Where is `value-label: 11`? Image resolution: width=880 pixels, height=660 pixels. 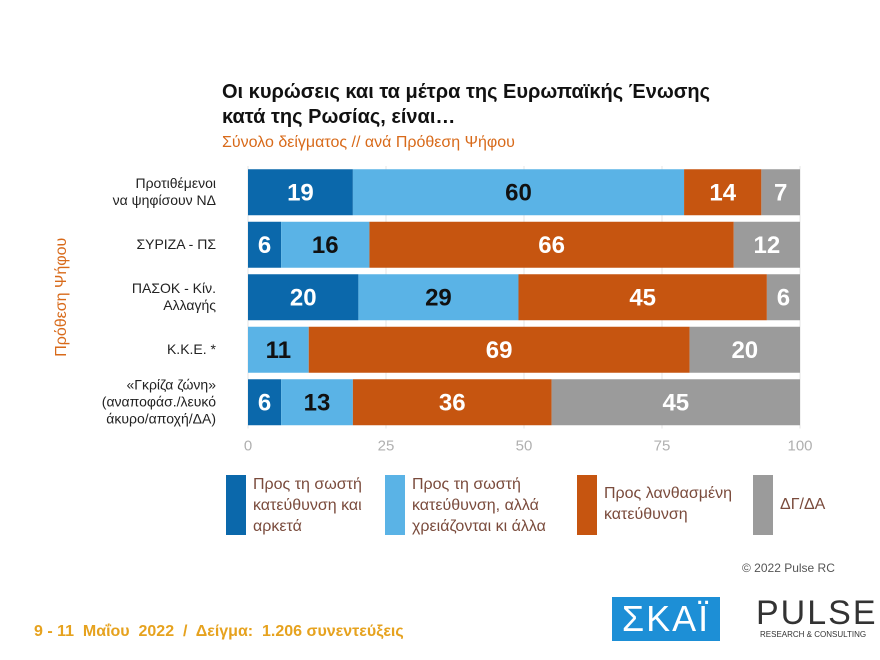
value-label: 11 is located at coordinates (278, 350).